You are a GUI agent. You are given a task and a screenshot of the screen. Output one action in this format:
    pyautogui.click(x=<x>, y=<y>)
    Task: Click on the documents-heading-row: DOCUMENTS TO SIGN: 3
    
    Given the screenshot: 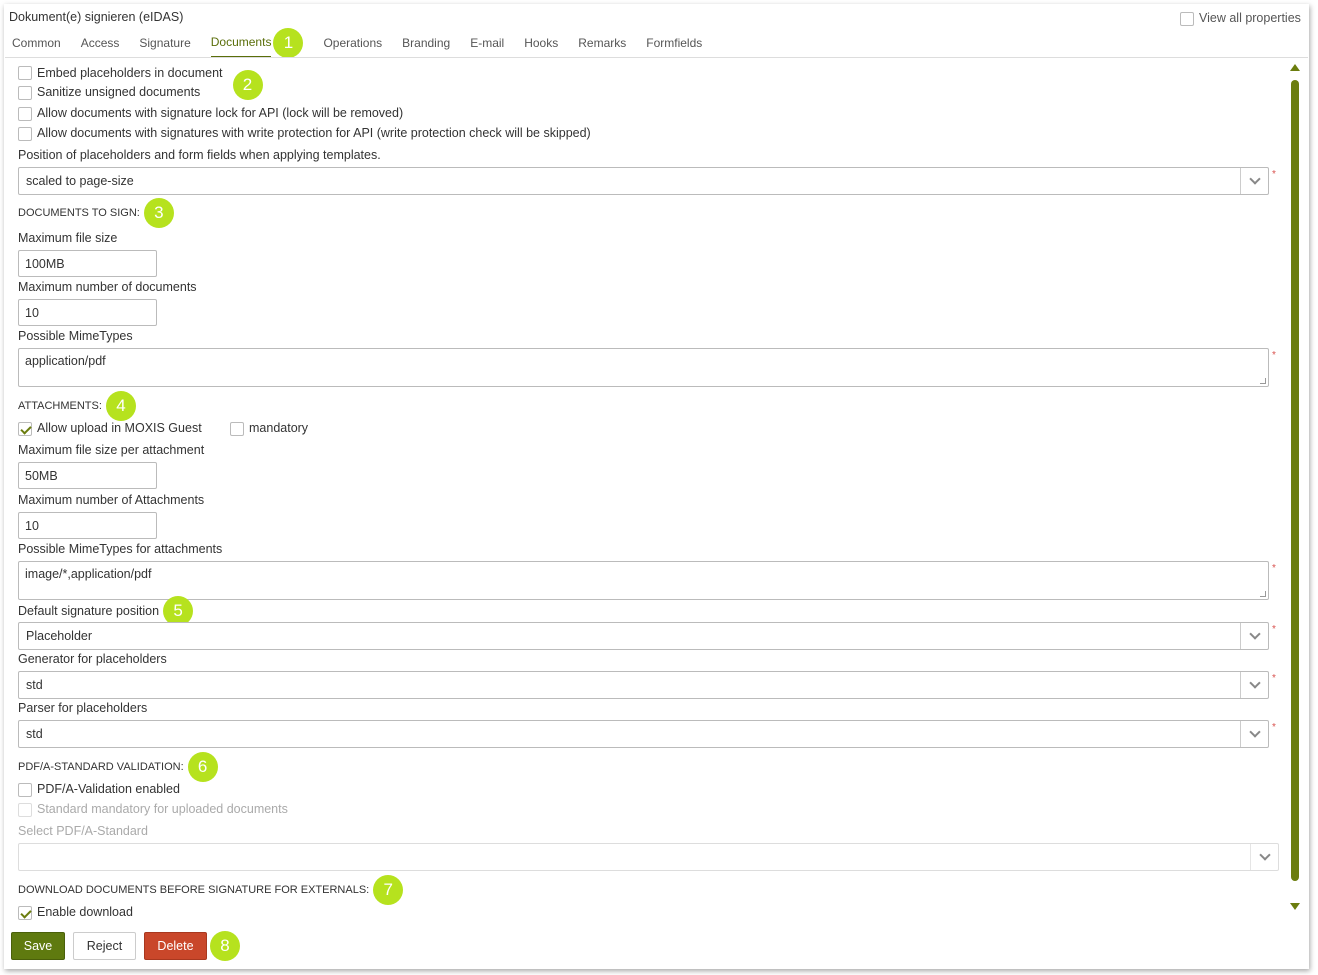 What is the action you would take?
    pyautogui.click(x=96, y=213)
    